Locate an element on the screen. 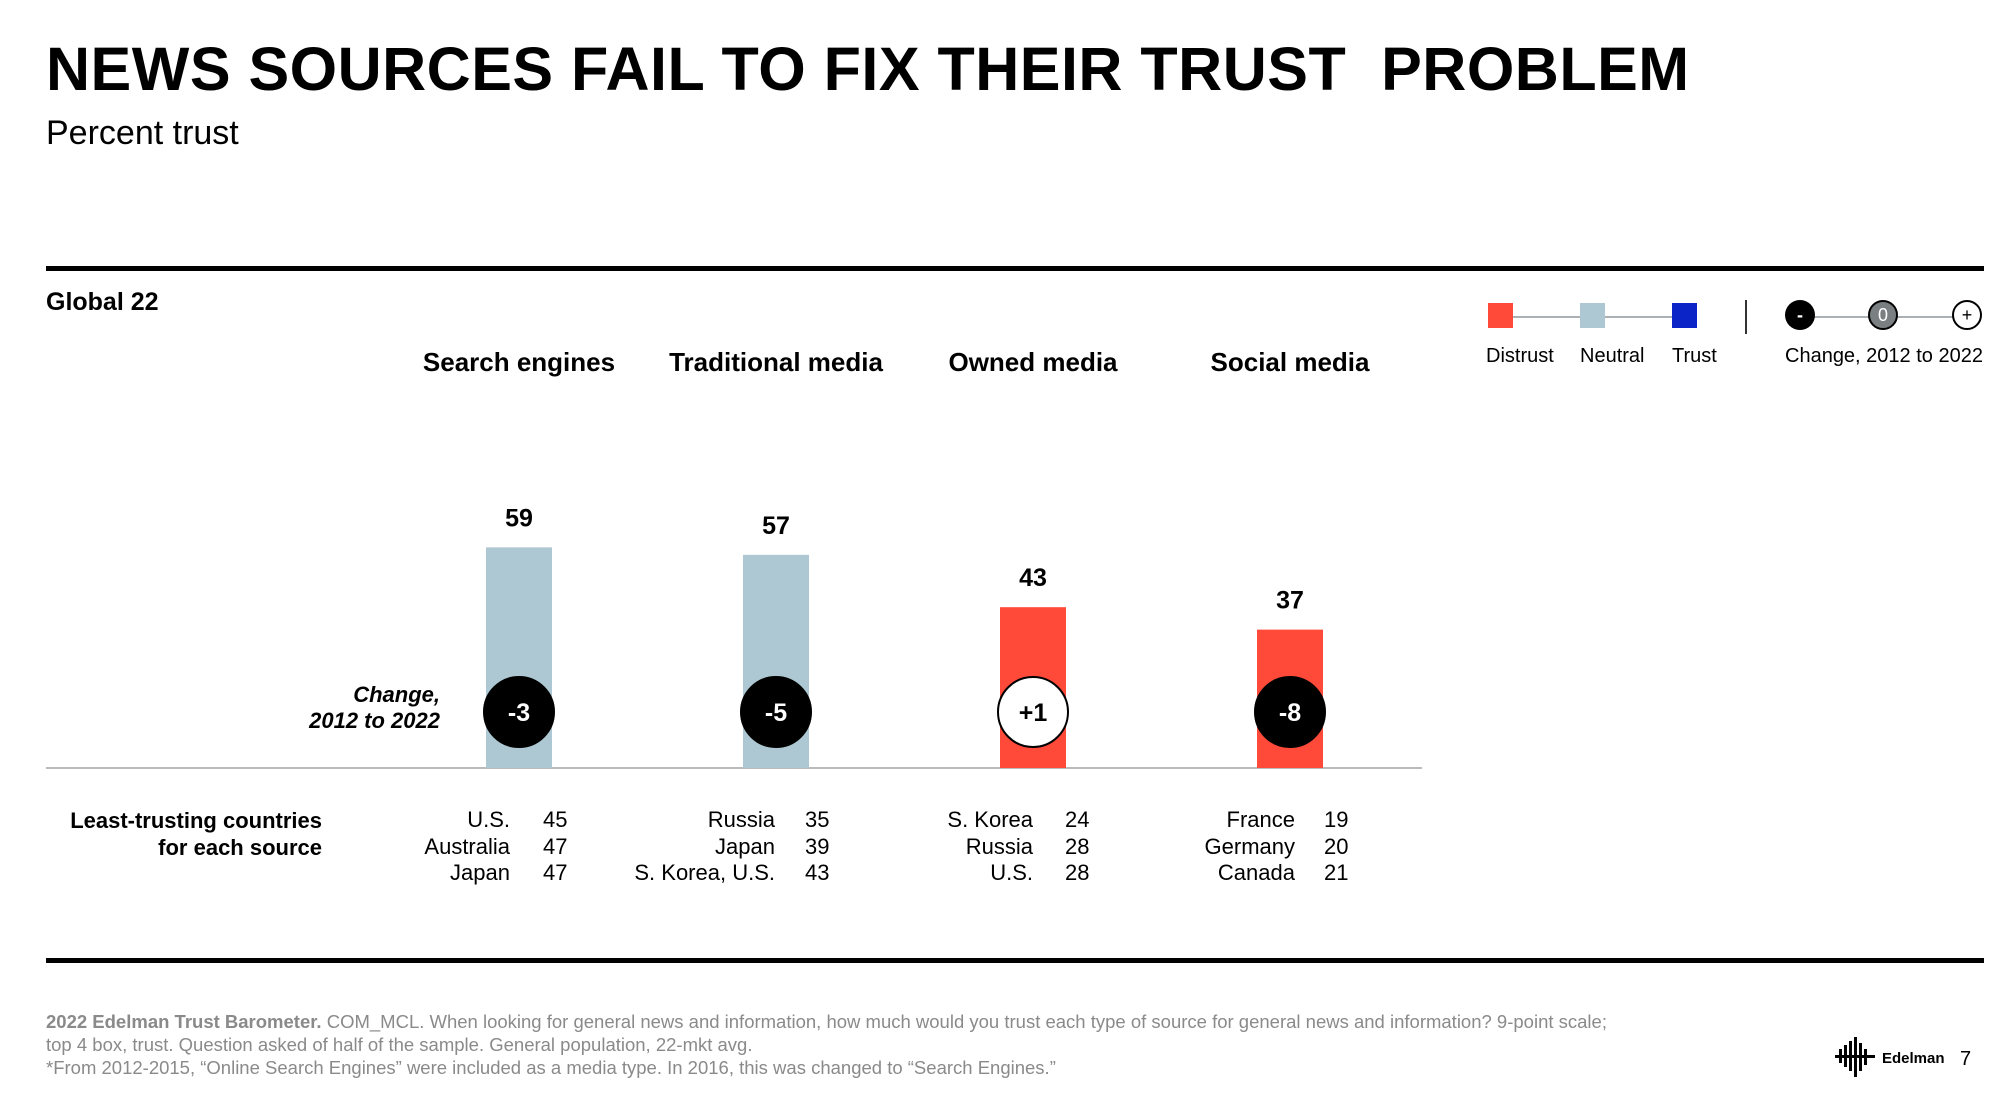  legend-distrust-swatch is located at coordinates (1500, 315).